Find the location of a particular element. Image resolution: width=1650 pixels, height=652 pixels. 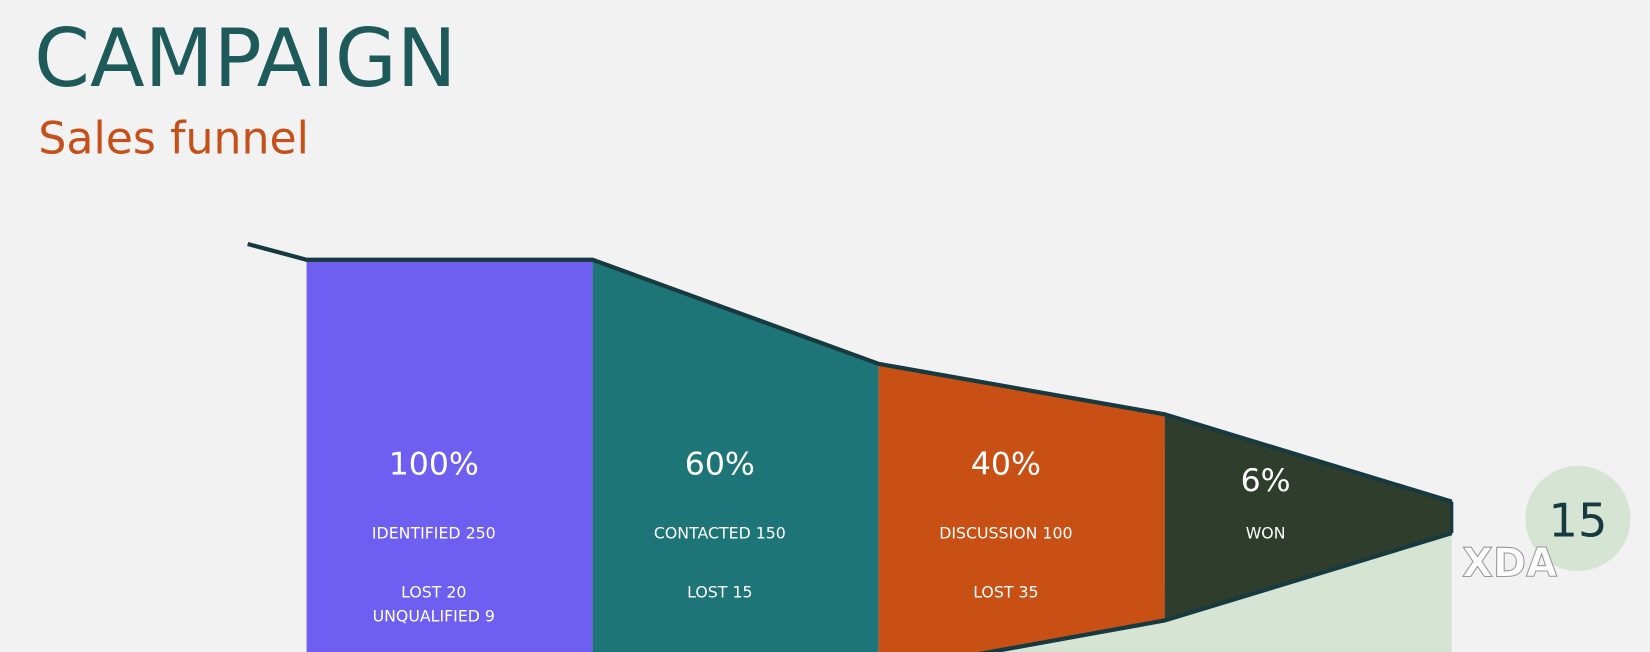

page-number: 15 is located at coordinates (1578, 520).